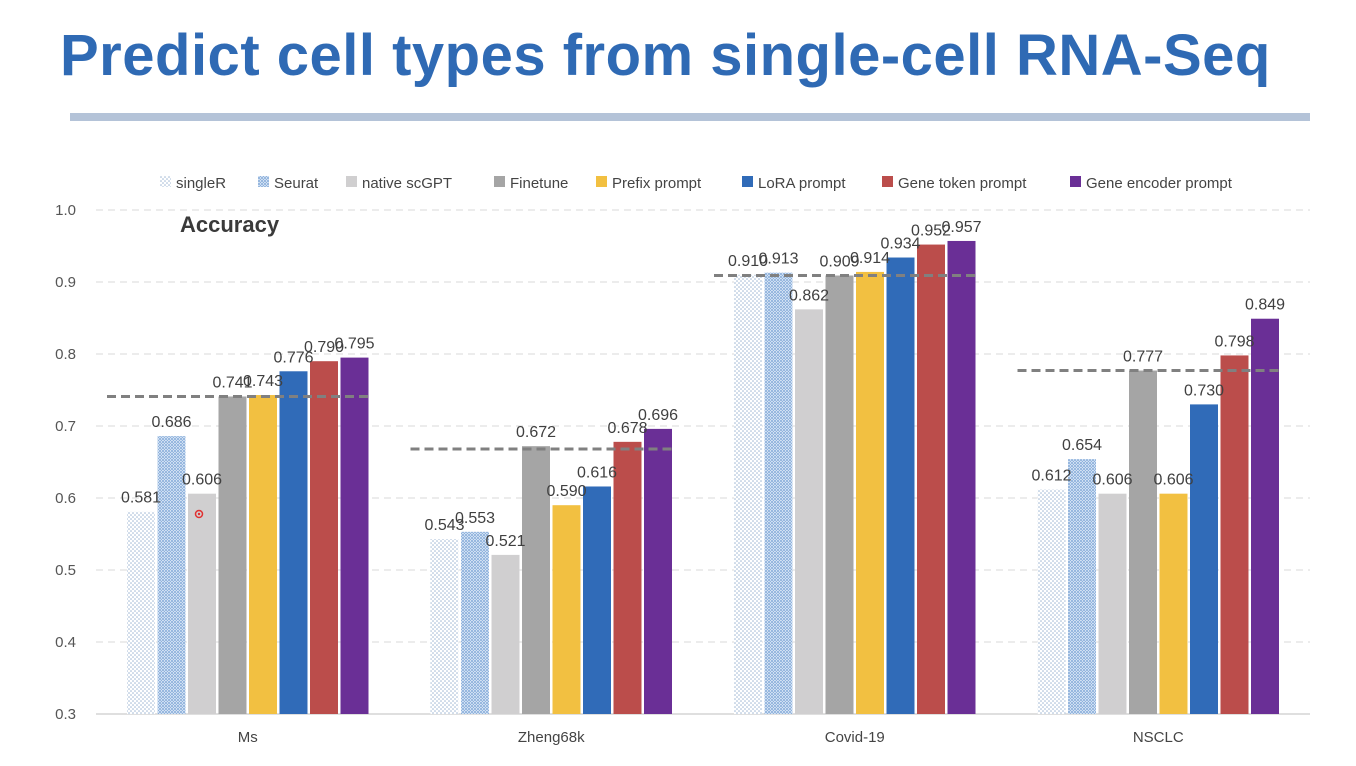  I want to click on data-label: 0.909, so click(839, 262).